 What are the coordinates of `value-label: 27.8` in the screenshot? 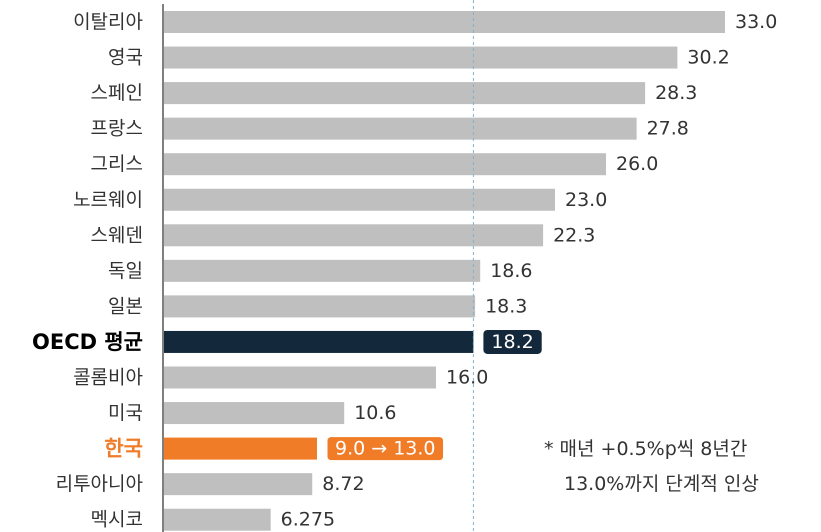 It's located at (668, 129).